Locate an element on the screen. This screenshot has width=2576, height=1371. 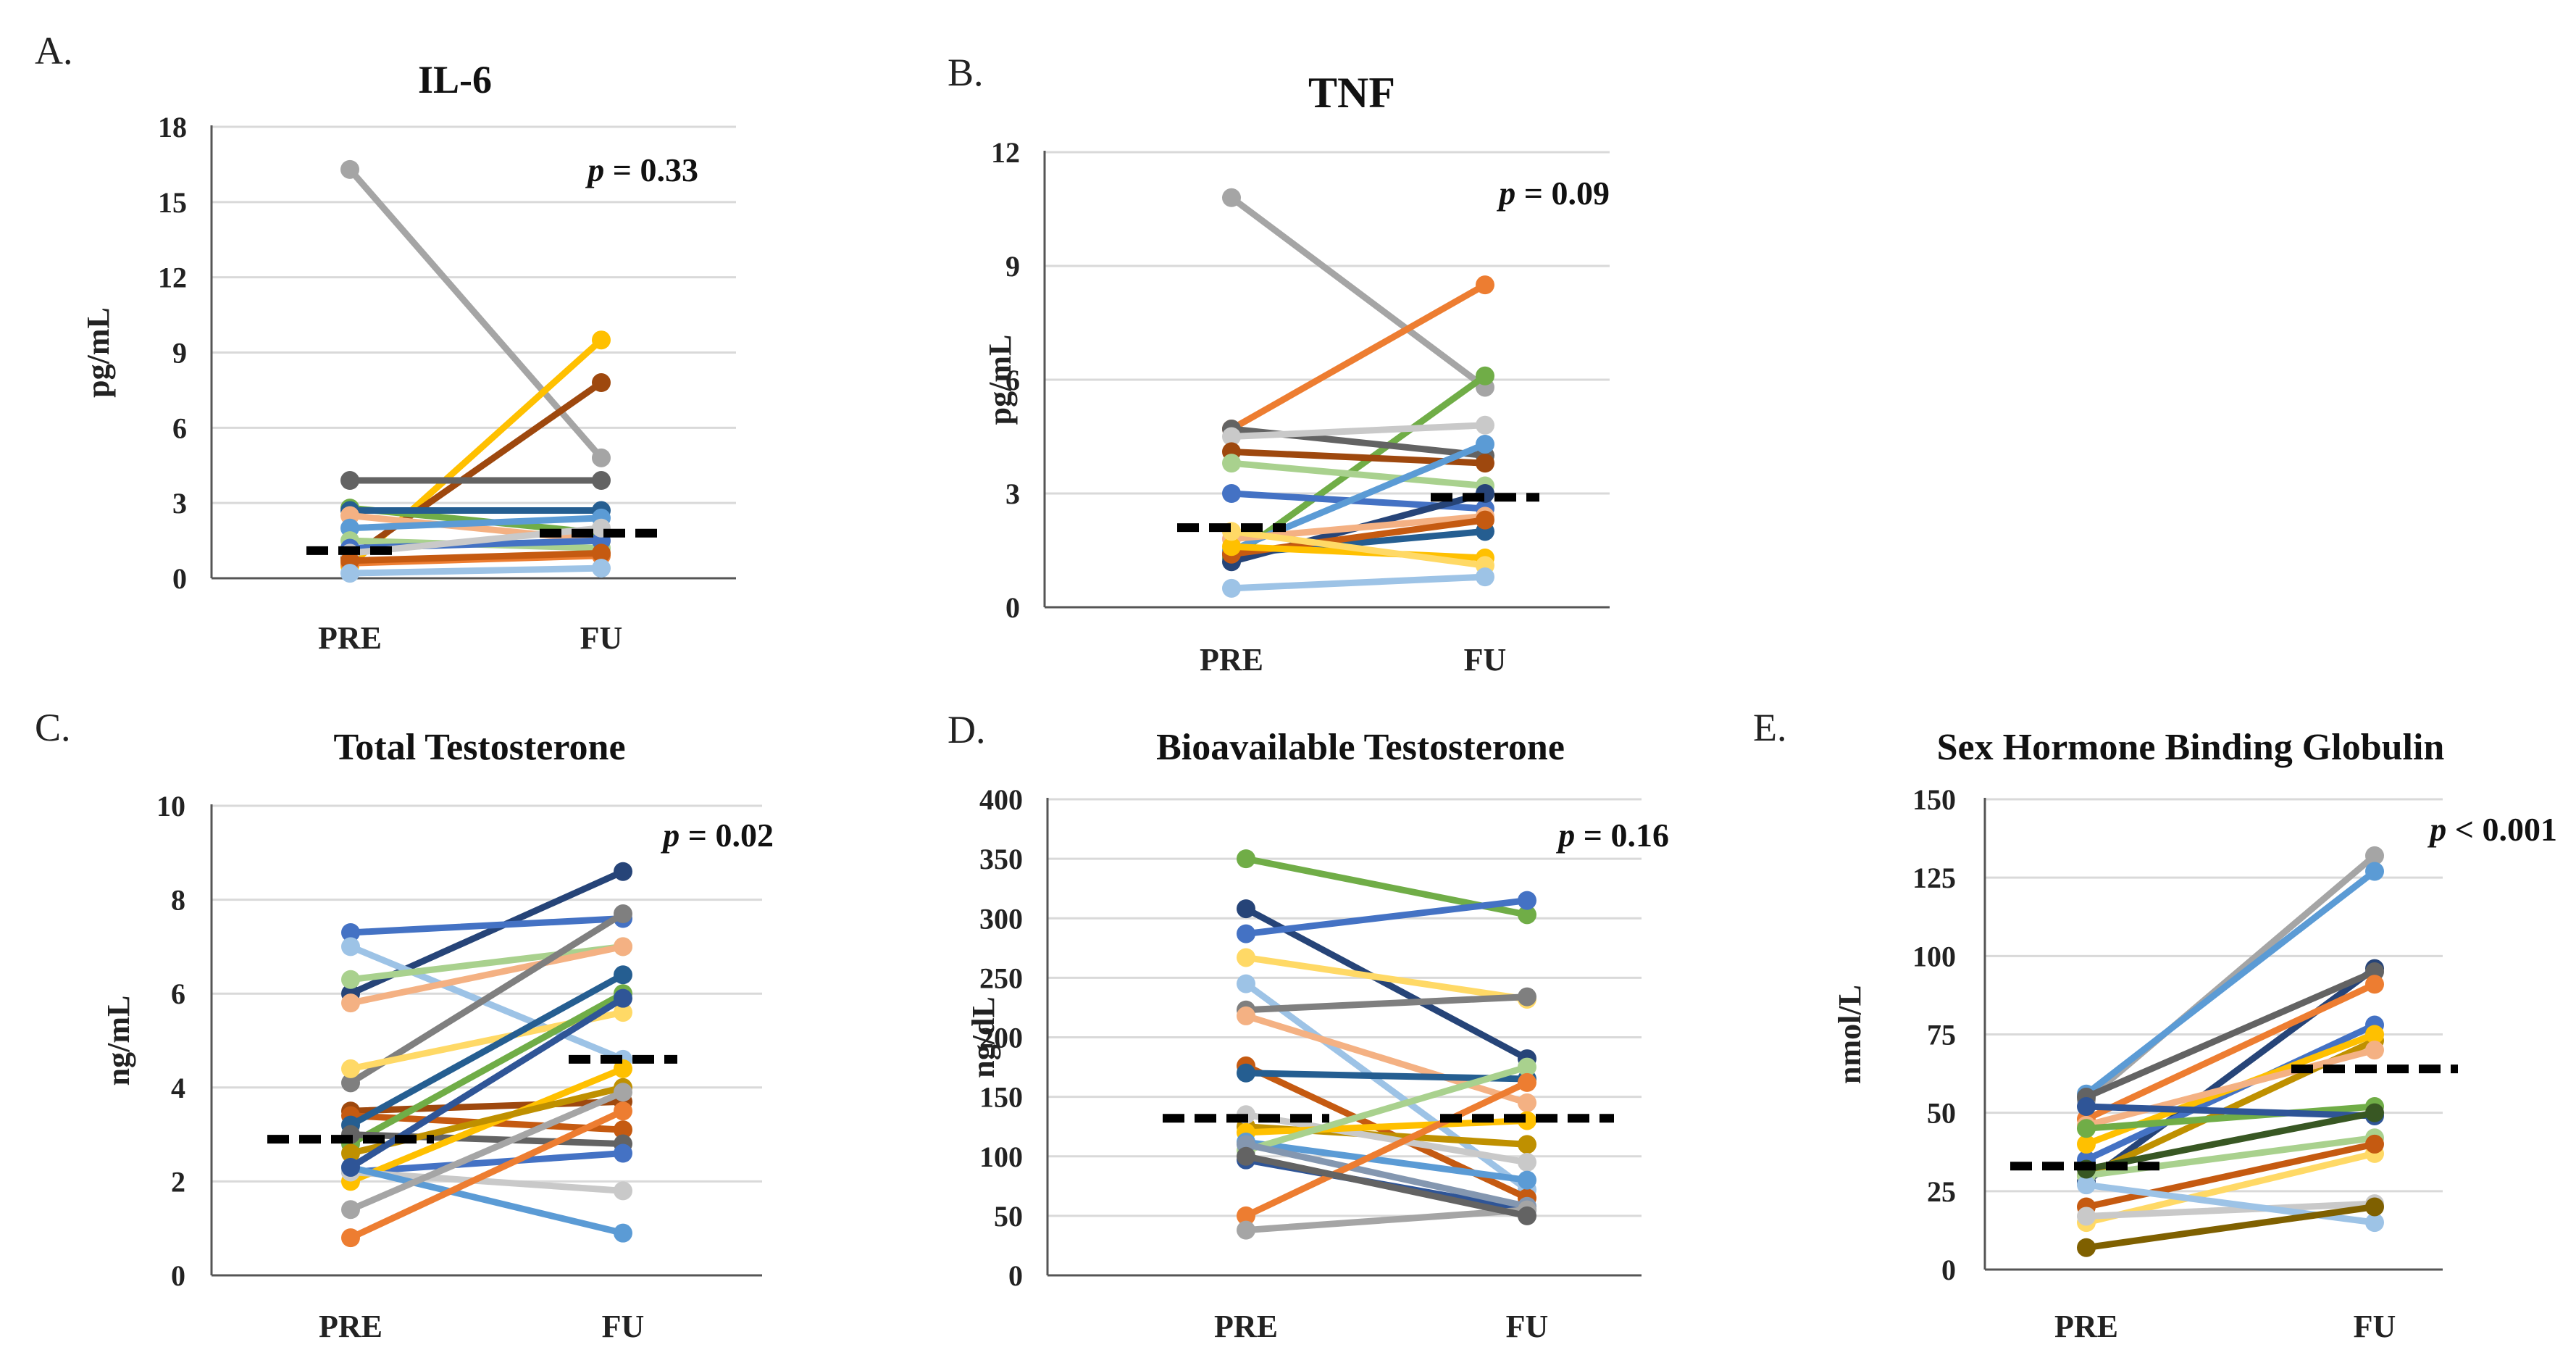
y-tick-label: 400 is located at coordinates (1001, 800).